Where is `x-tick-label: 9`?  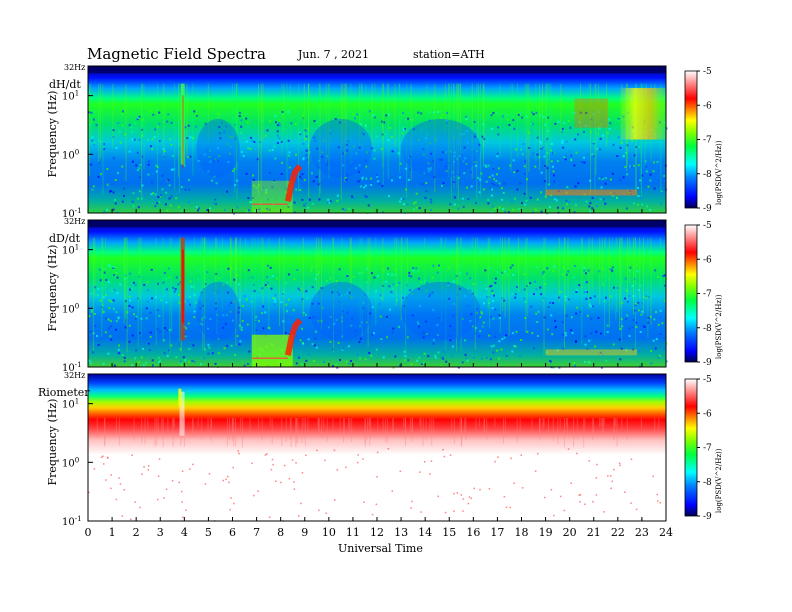 x-tick-label: 9 is located at coordinates (304, 532).